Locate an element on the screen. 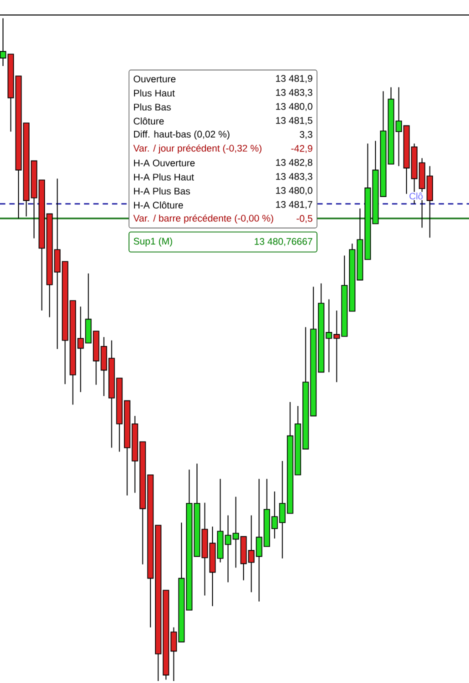  annotation: Diff. haut-bas (0,02 %) is located at coordinates (182, 135).